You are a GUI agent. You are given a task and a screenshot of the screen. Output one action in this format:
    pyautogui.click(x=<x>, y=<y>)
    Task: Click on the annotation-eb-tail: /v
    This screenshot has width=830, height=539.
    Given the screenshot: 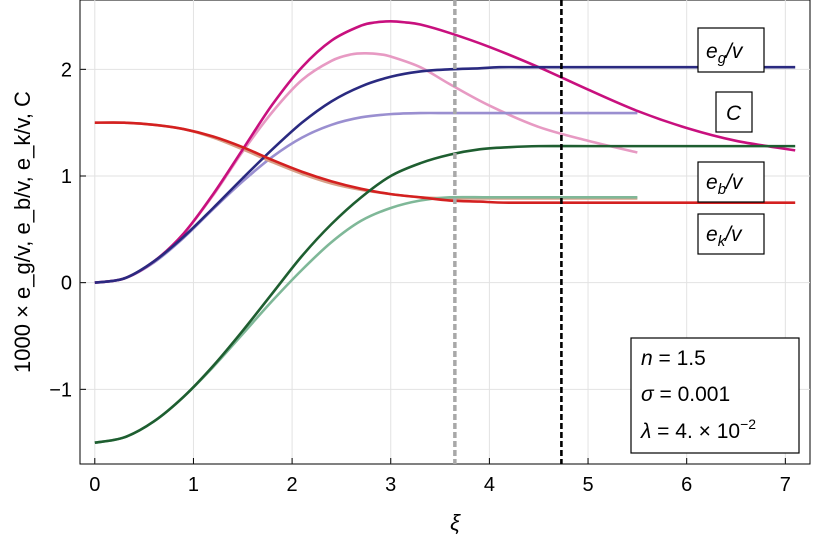 What is the action you would take?
    pyautogui.click(x=734, y=182)
    